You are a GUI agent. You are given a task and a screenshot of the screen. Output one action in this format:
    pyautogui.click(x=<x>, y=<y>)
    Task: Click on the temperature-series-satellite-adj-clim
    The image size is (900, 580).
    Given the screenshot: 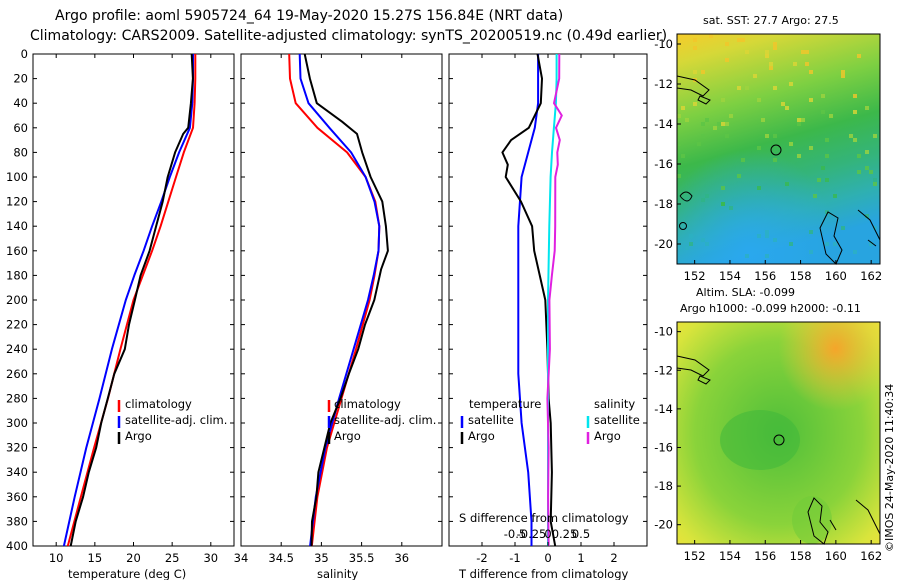 What is the action you would take?
    pyautogui.click(x=128, y=300)
    